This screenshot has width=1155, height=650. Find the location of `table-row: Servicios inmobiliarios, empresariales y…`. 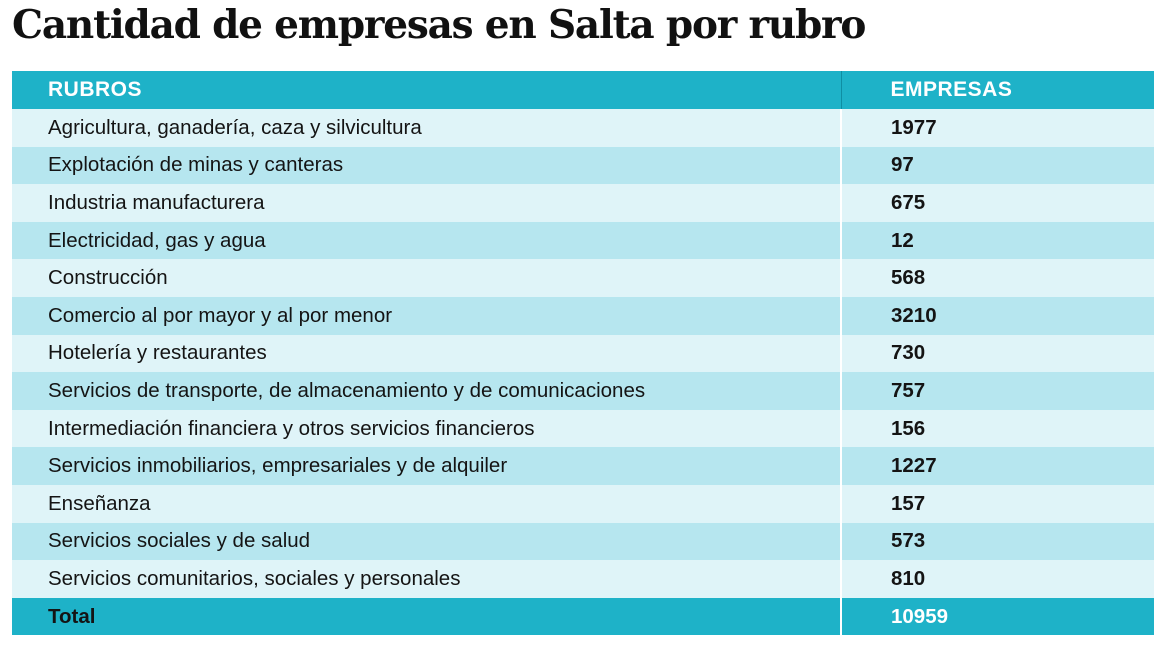

table-row: Servicios inmobiliarios, empresariales y… is located at coordinates (583, 466).